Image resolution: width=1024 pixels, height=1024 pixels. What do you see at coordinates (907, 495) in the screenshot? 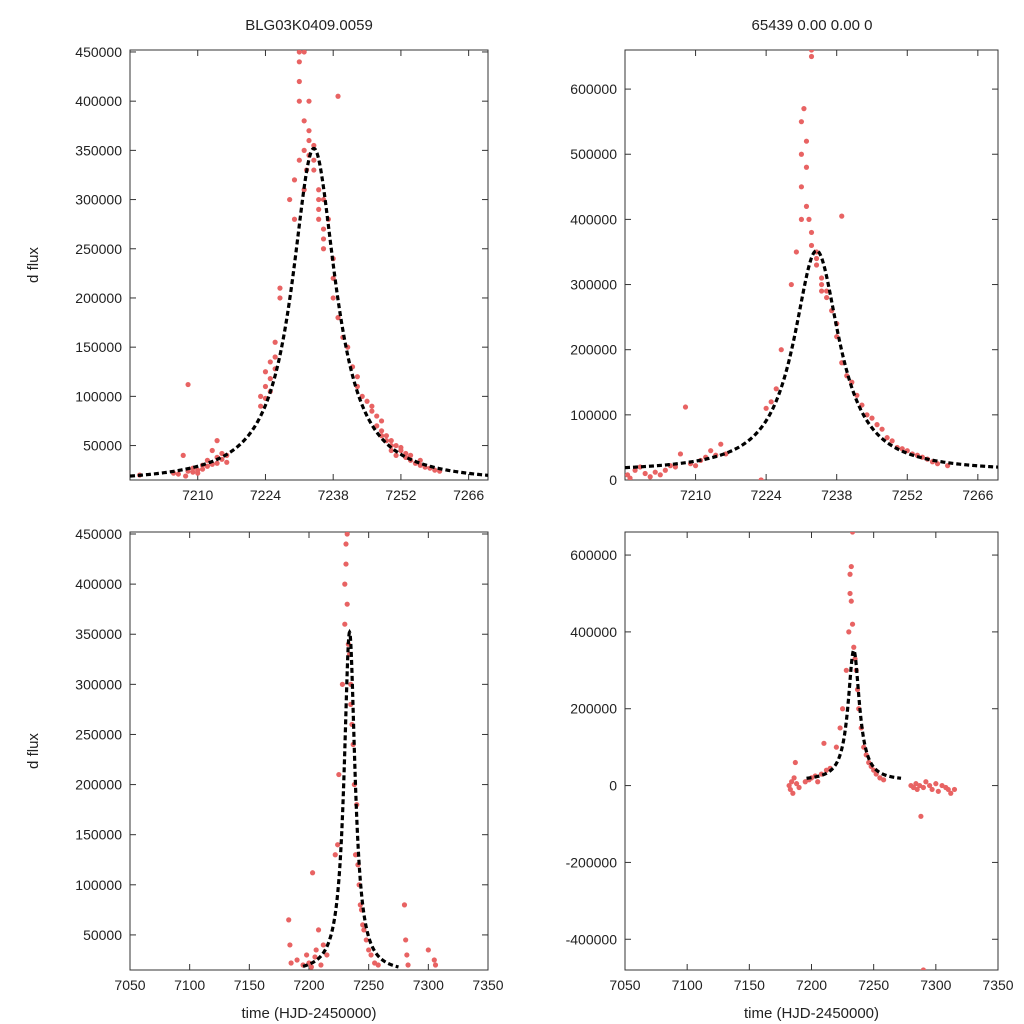
I see `x-tick-label: 7252` at bounding box center [907, 495].